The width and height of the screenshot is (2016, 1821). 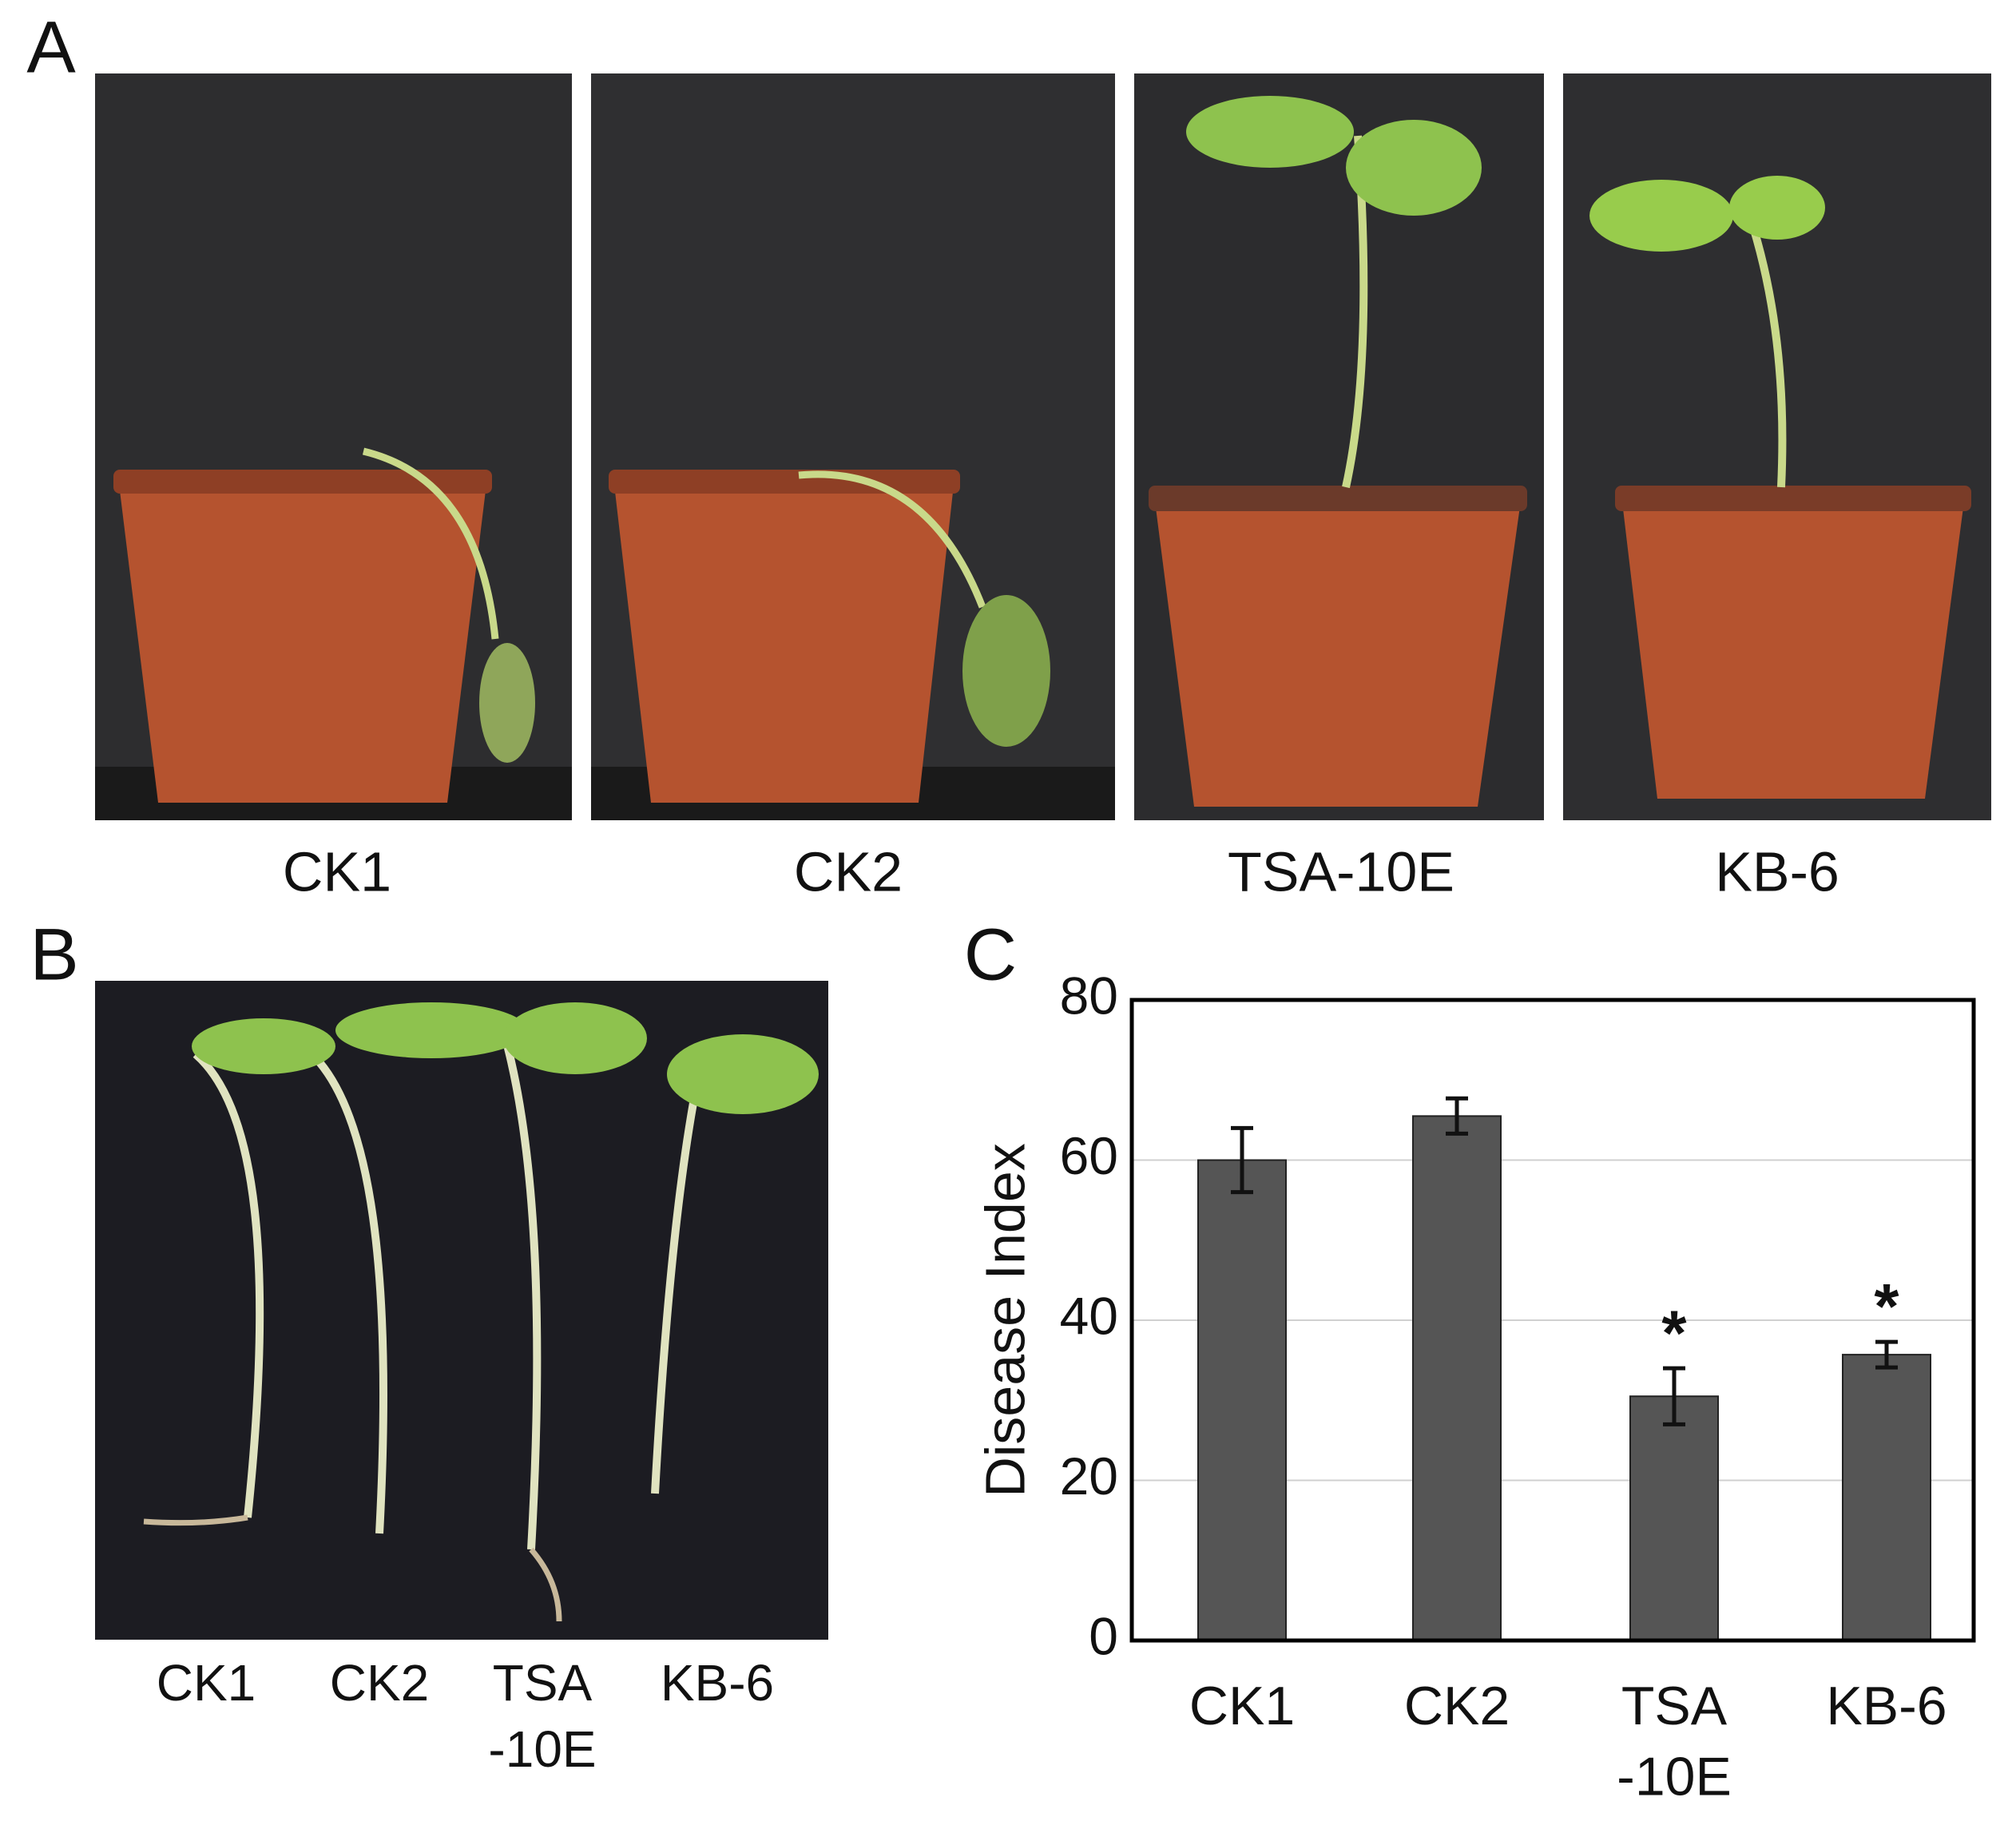 I want to click on photo-a3, so click(x=1339, y=446).